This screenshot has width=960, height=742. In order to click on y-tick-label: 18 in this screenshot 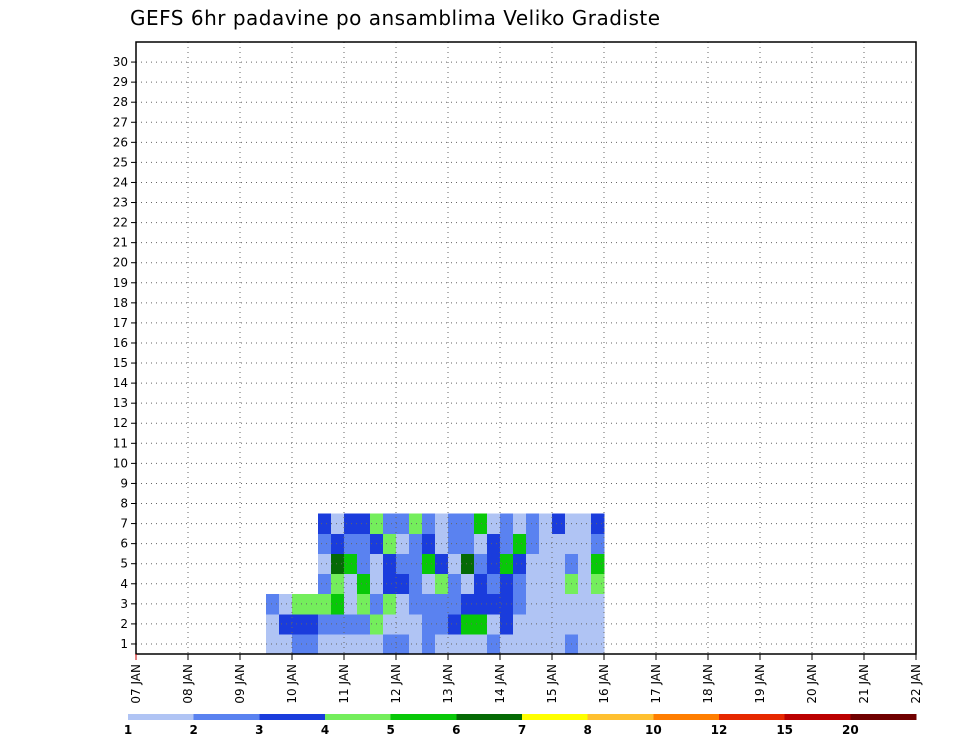, I will do `click(120, 303)`.